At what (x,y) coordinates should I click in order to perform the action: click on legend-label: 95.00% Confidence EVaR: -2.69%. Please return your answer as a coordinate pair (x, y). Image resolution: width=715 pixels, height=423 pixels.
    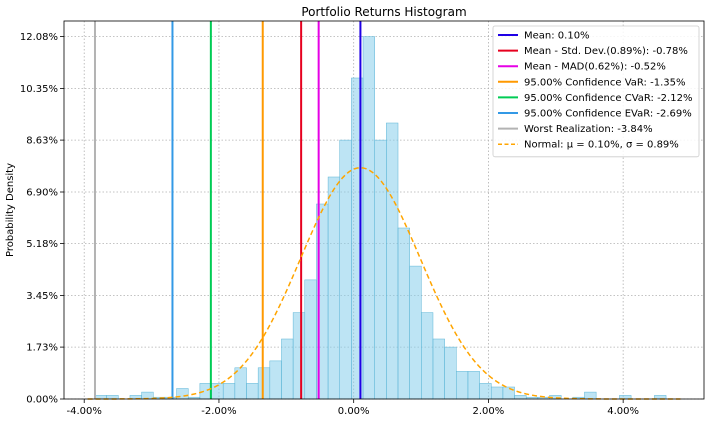
    Looking at the image, I should click on (608, 114).